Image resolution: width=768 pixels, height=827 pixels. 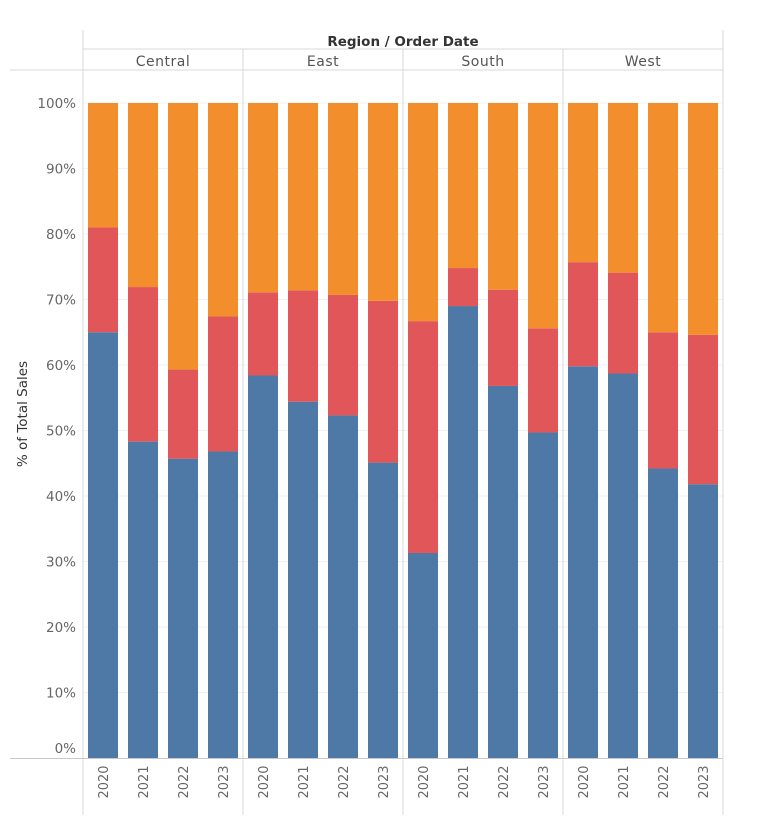 What do you see at coordinates (163, 62) in the screenshot?
I see `region-label: Central` at bounding box center [163, 62].